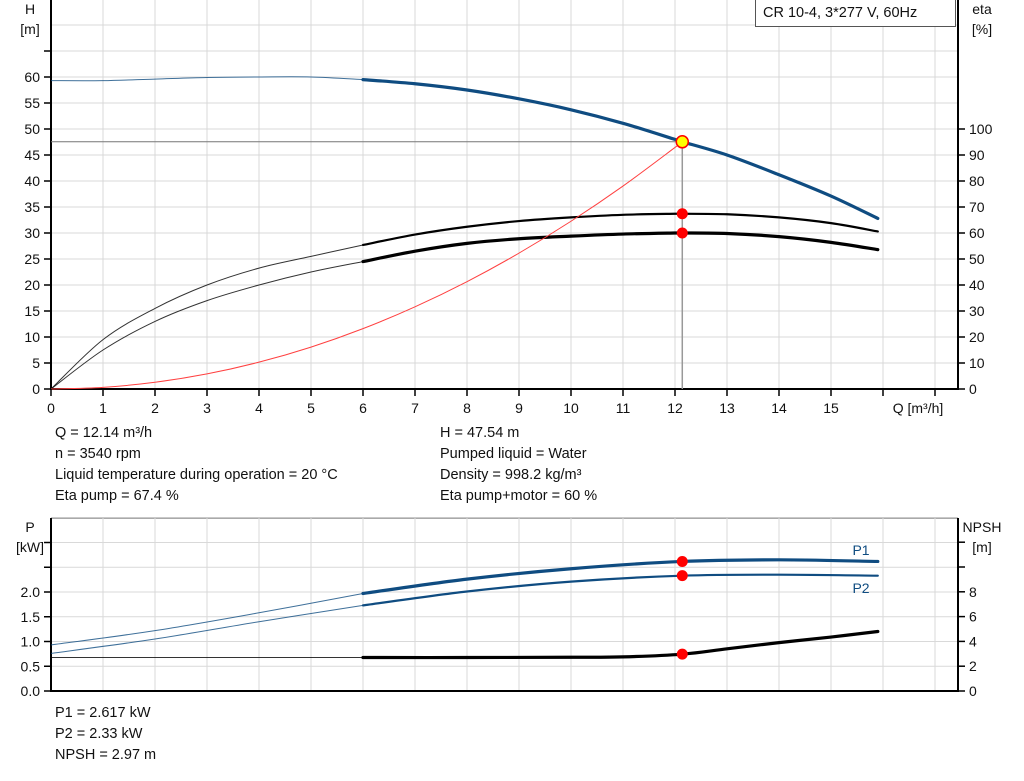 This screenshot has width=1024, height=781. What do you see at coordinates (104, 433) in the screenshot?
I see `info-q: Q = 12.14 m³/h` at bounding box center [104, 433].